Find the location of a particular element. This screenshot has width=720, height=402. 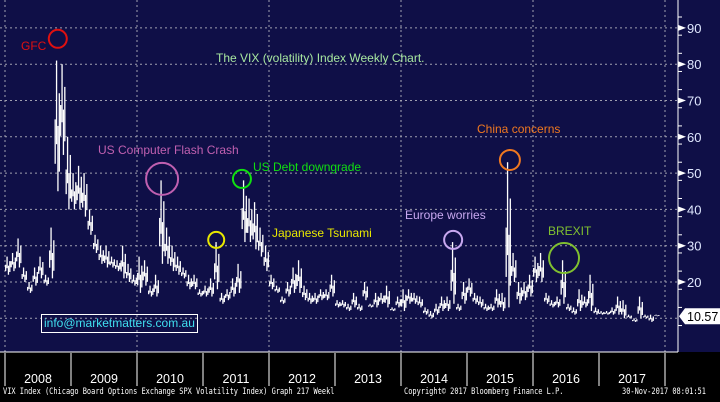

y-axis-background is located at coordinates (699, 176).